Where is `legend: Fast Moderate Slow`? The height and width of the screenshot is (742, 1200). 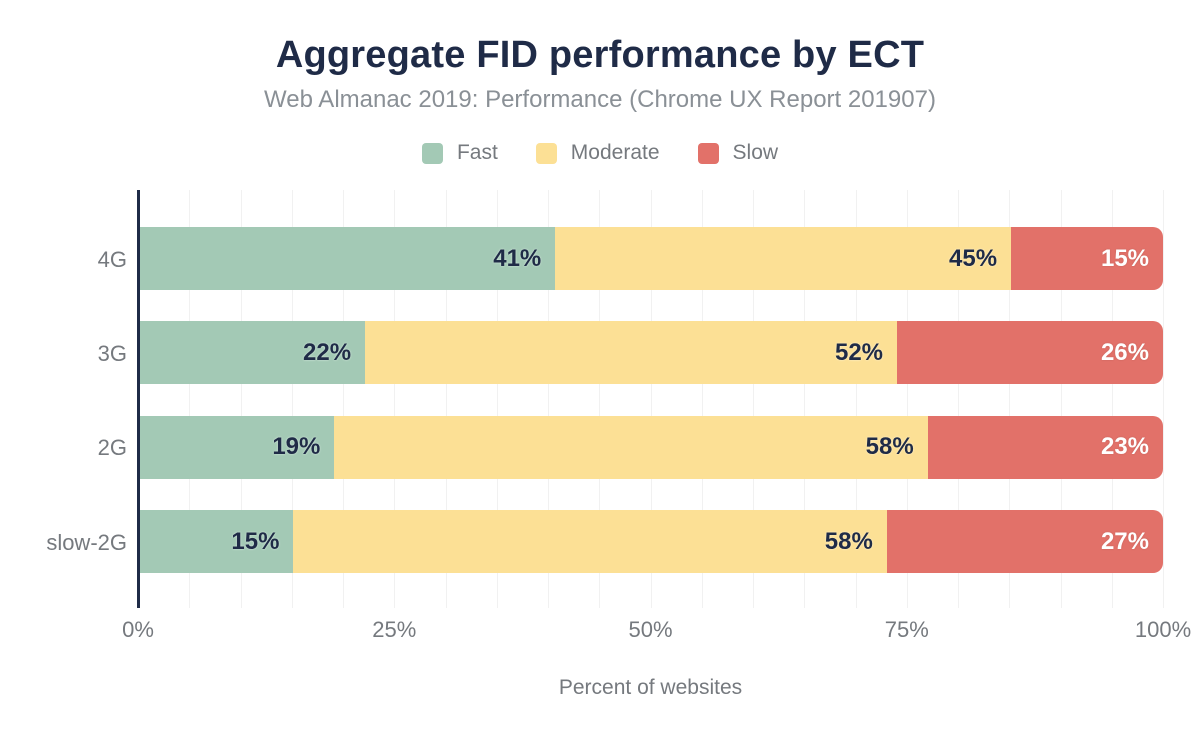 legend: Fast Moderate Slow is located at coordinates (600, 153).